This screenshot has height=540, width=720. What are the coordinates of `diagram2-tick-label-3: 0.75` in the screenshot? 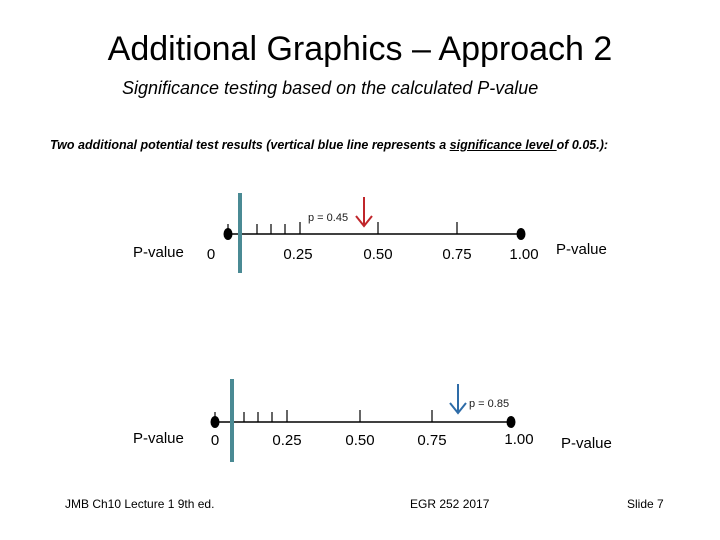 It's located at (432, 440).